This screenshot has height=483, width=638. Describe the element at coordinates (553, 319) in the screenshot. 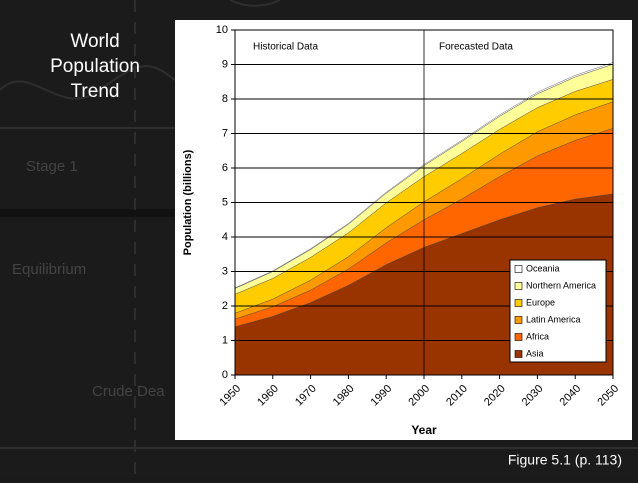

I see `legend-label: Latin America` at that location.